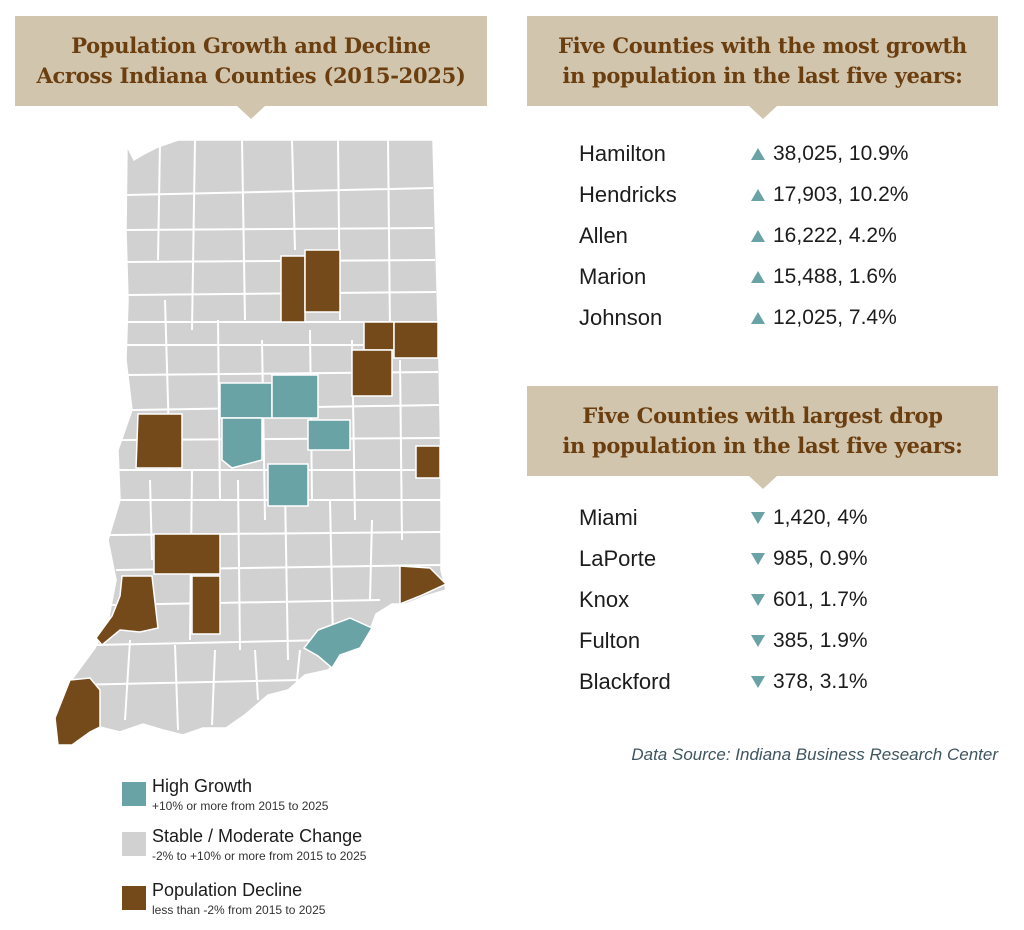 The image size is (1024, 930). What do you see at coordinates (428, 462) in the screenshot?
I see `county-union-area` at bounding box center [428, 462].